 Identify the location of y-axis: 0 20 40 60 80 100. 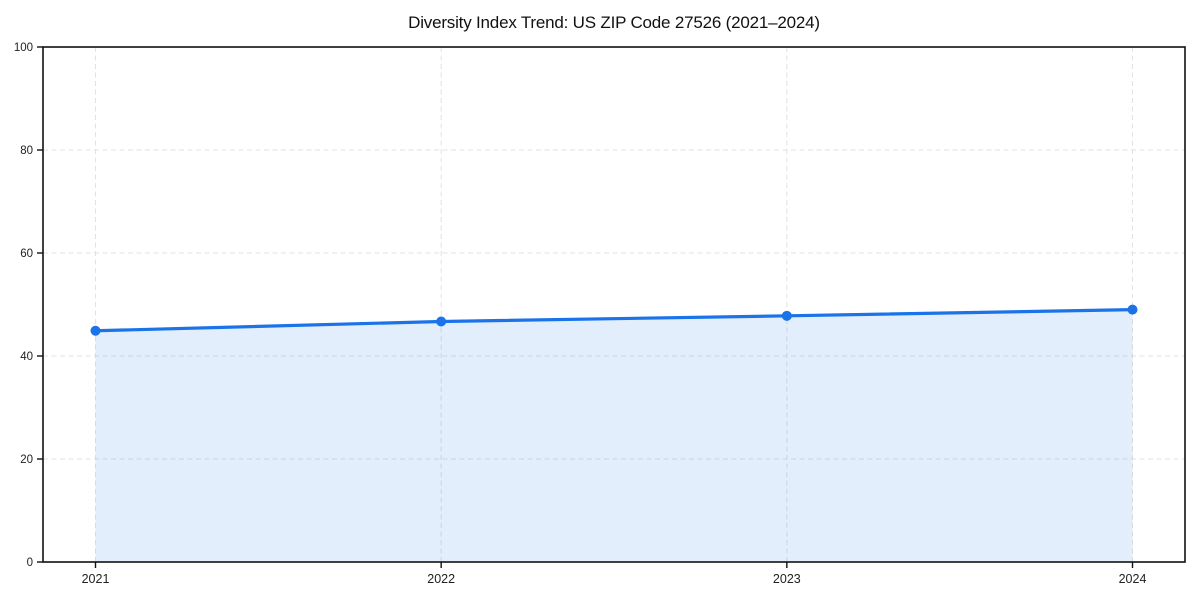
(28, 305).